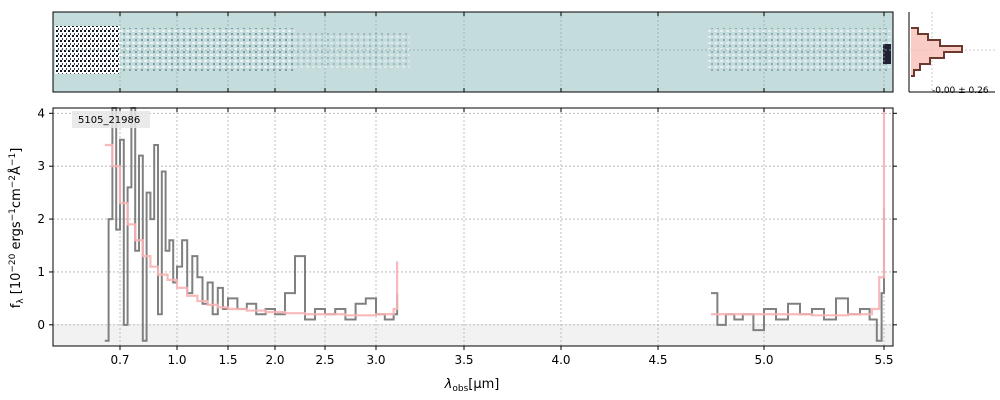 The image size is (1000, 400). I want to click on y-axis-title: fλ [10−20 ergs−1cm−2Å−1], so click(17, 228).